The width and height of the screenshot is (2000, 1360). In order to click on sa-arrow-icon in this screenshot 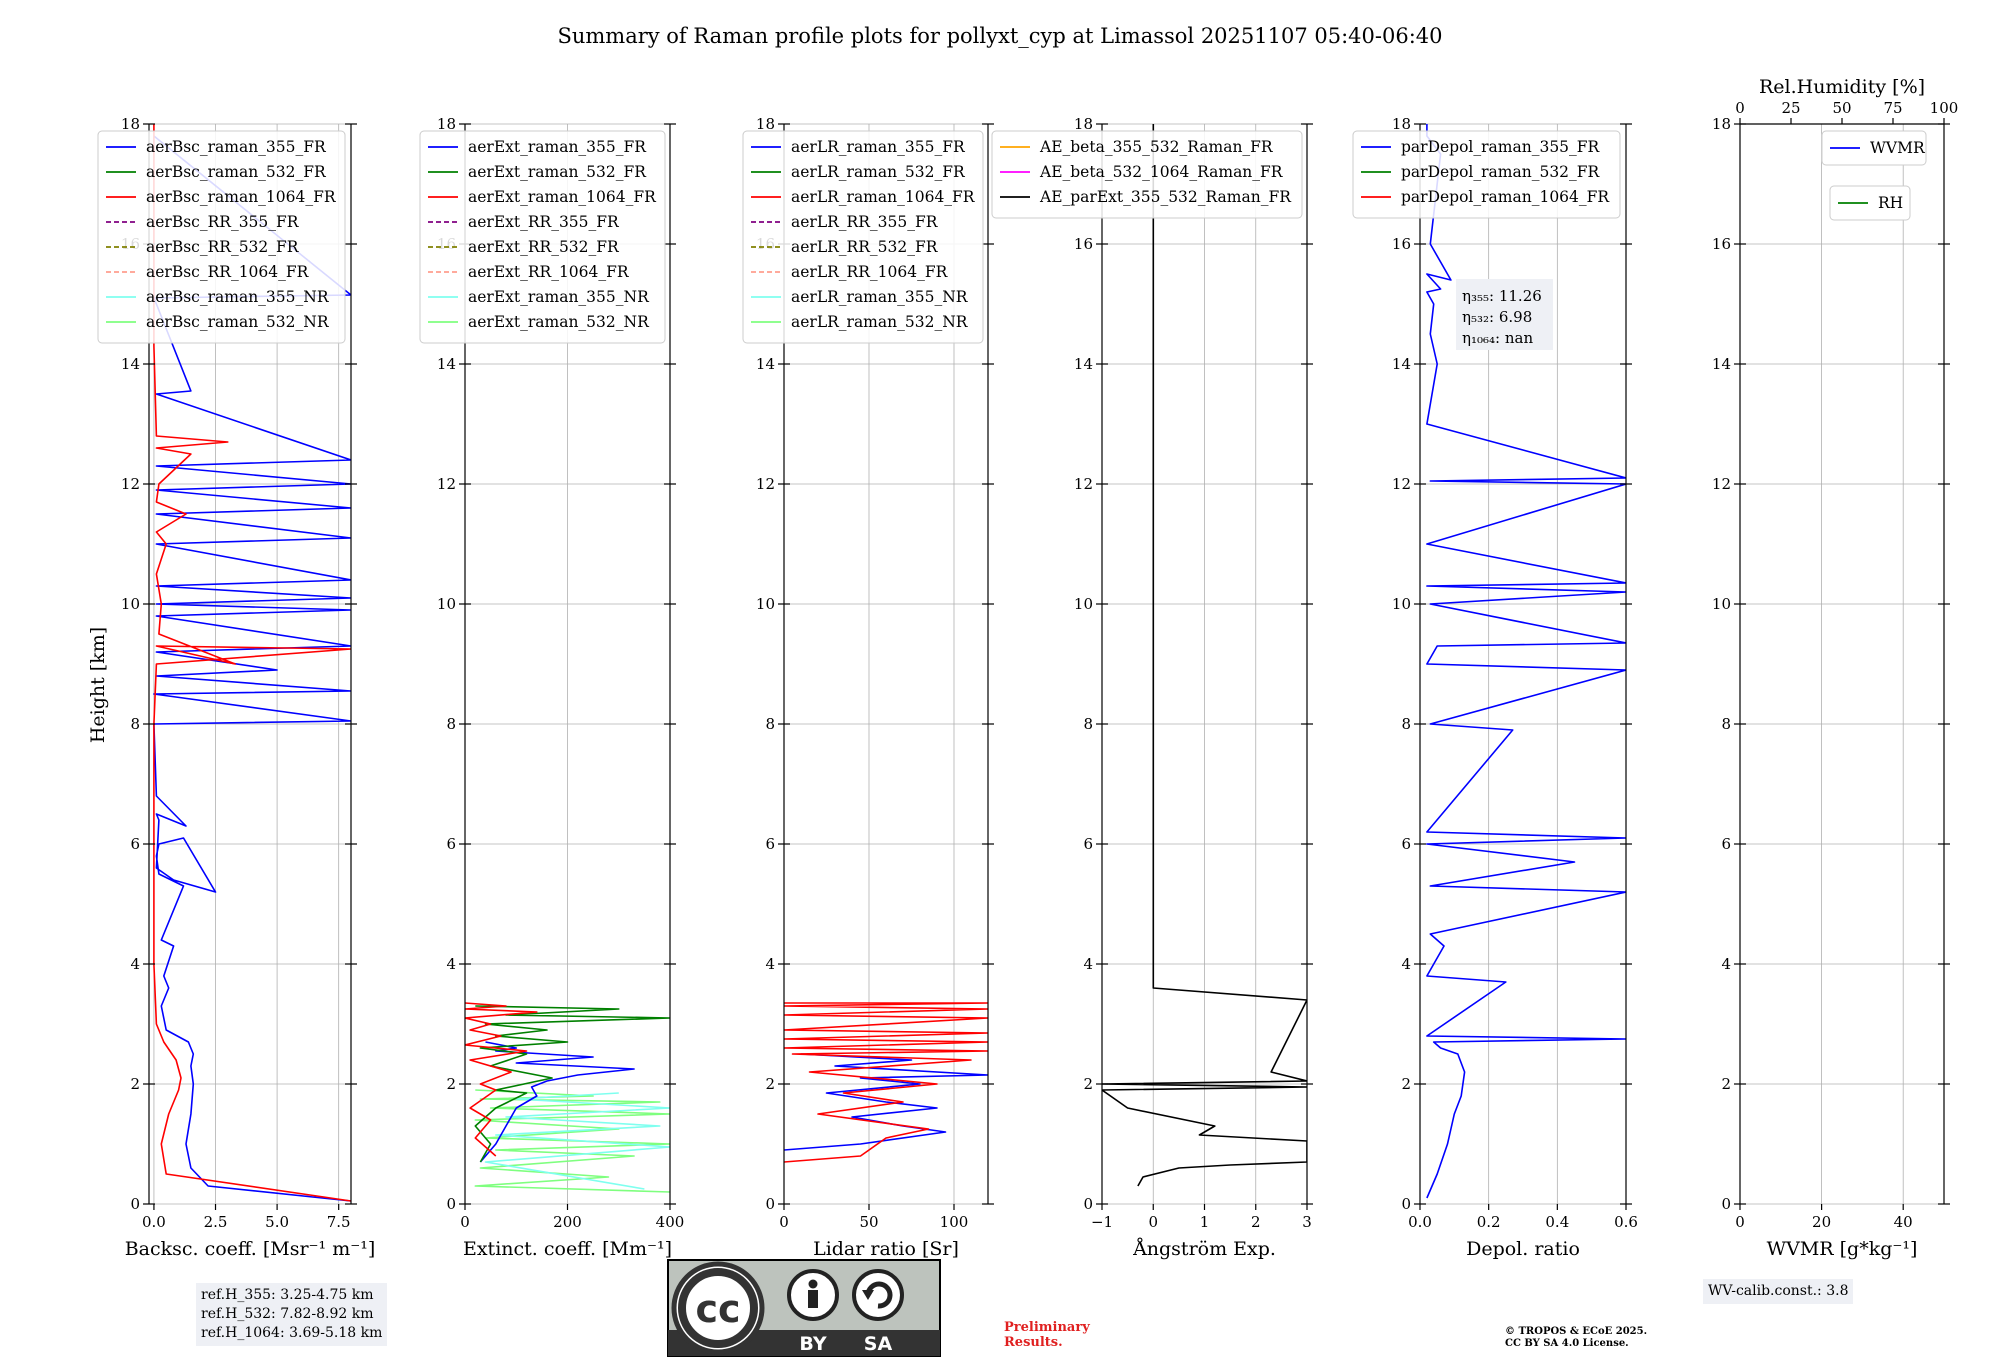, I will do `click(879, 1295)`.